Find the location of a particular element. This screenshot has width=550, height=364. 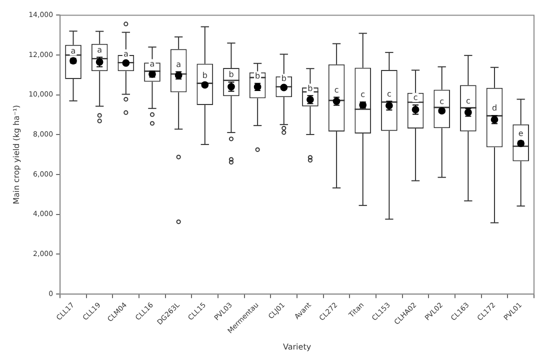

x-axis-title: Variety is located at coordinates (297, 347).